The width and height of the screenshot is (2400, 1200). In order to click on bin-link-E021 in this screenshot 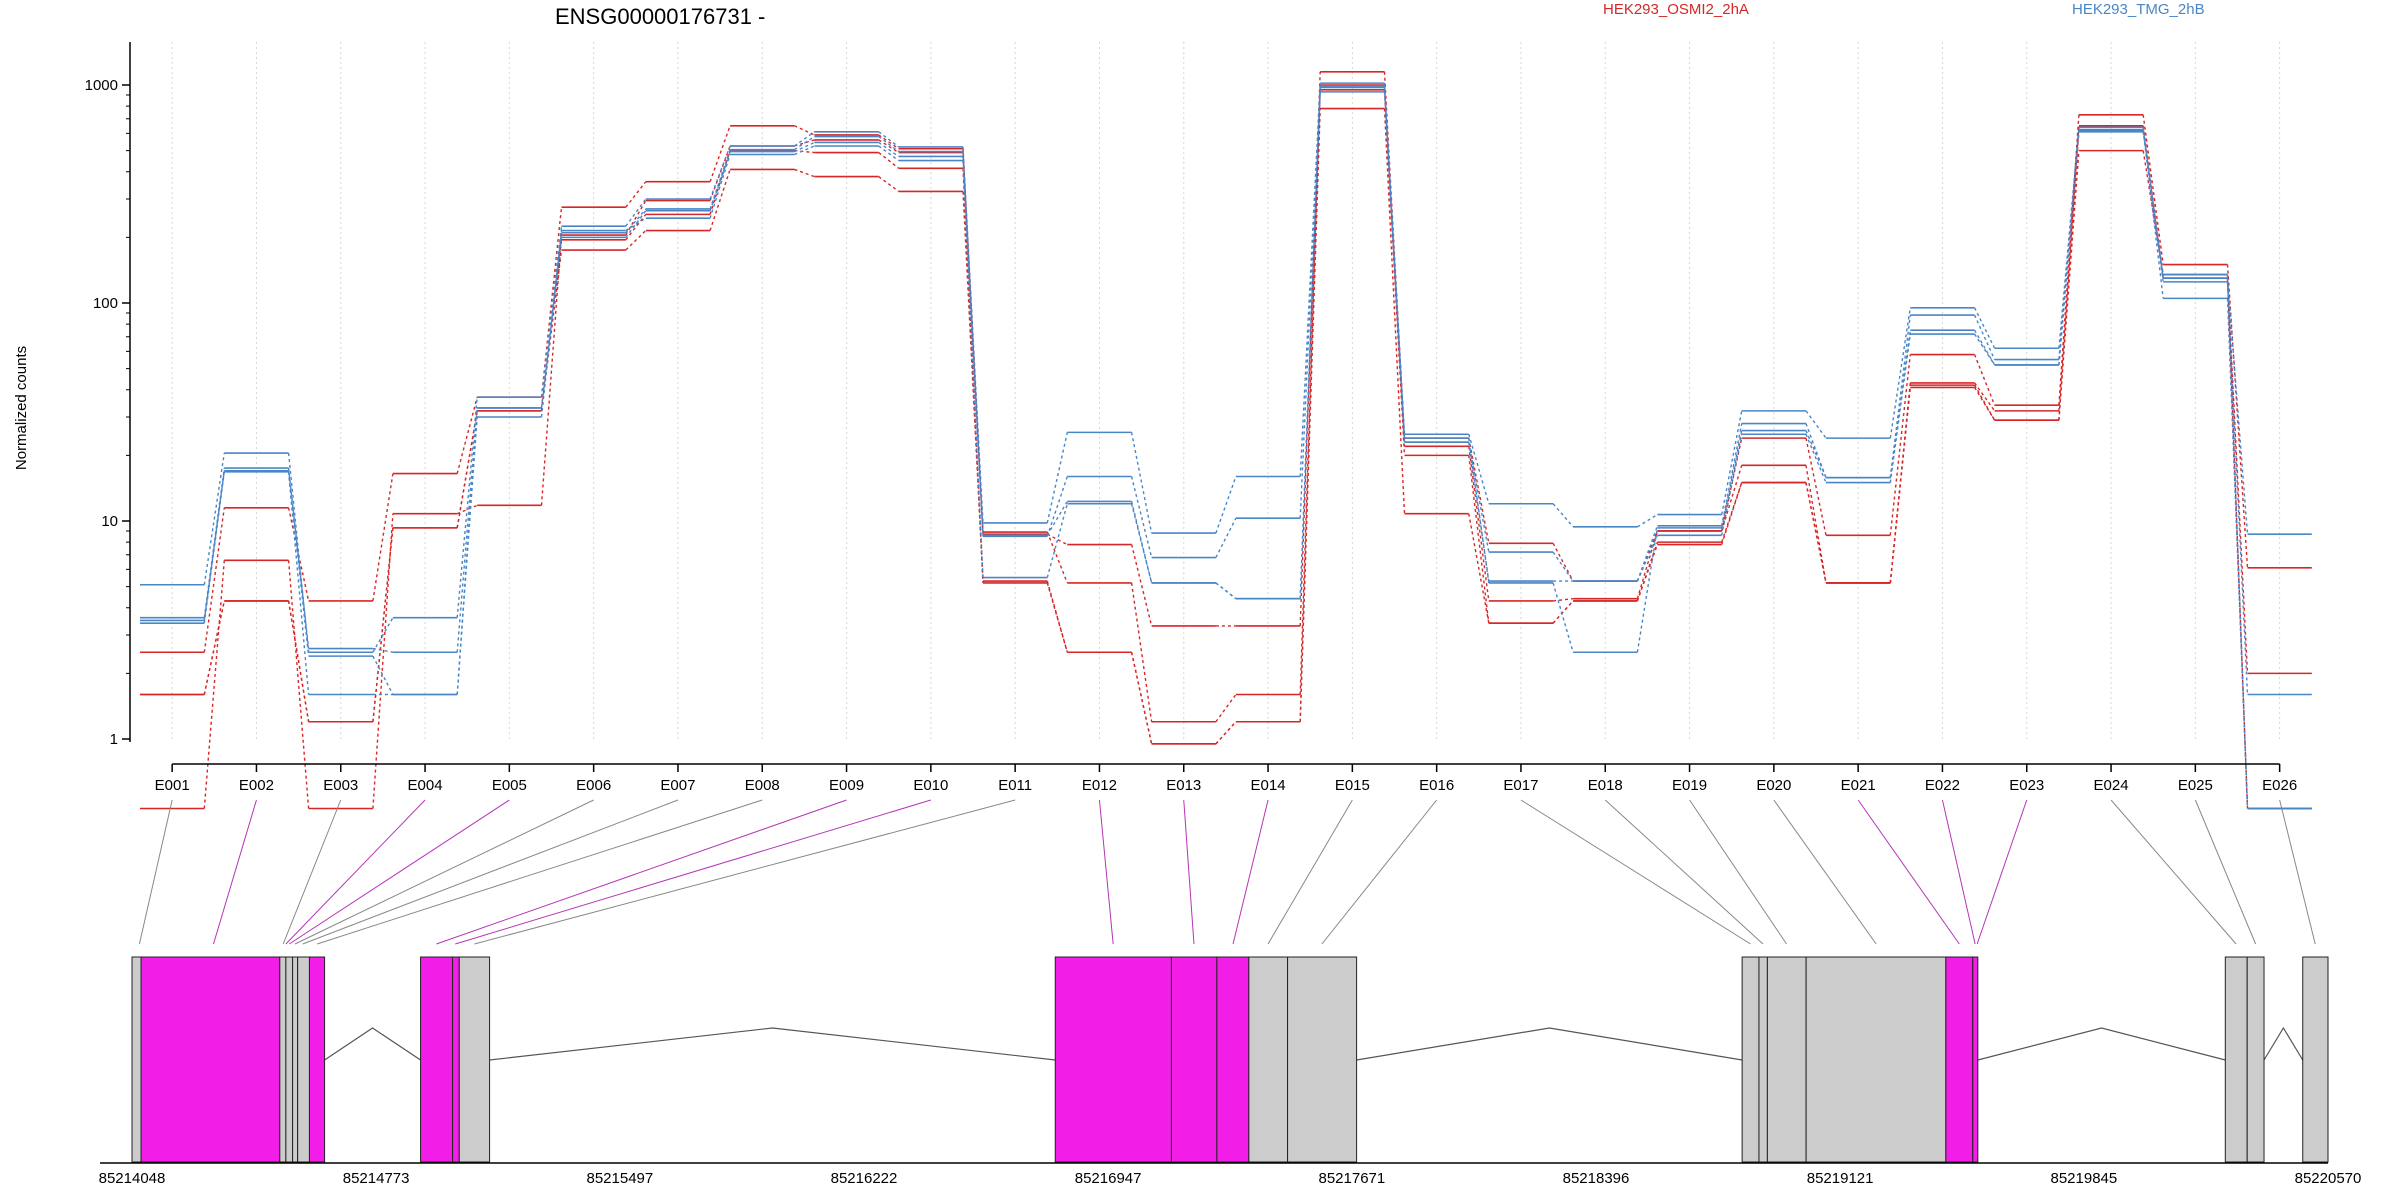, I will do `click(1908, 872)`.